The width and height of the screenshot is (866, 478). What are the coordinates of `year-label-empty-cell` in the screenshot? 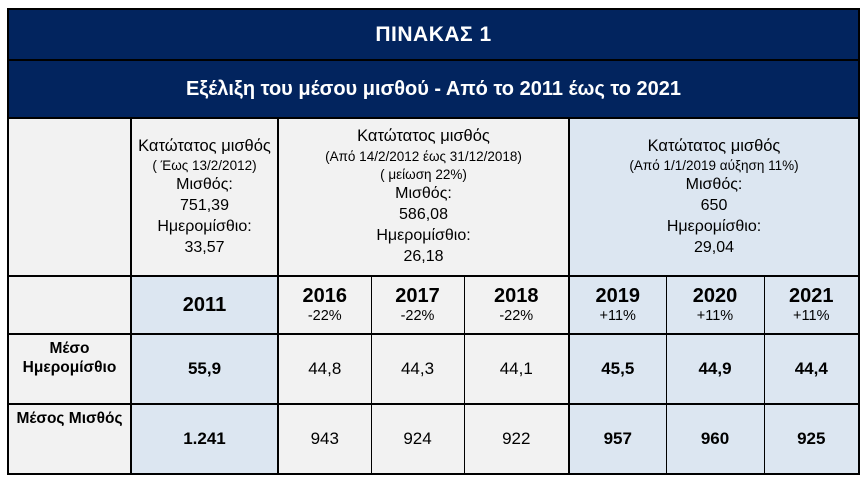 It's located at (69, 305).